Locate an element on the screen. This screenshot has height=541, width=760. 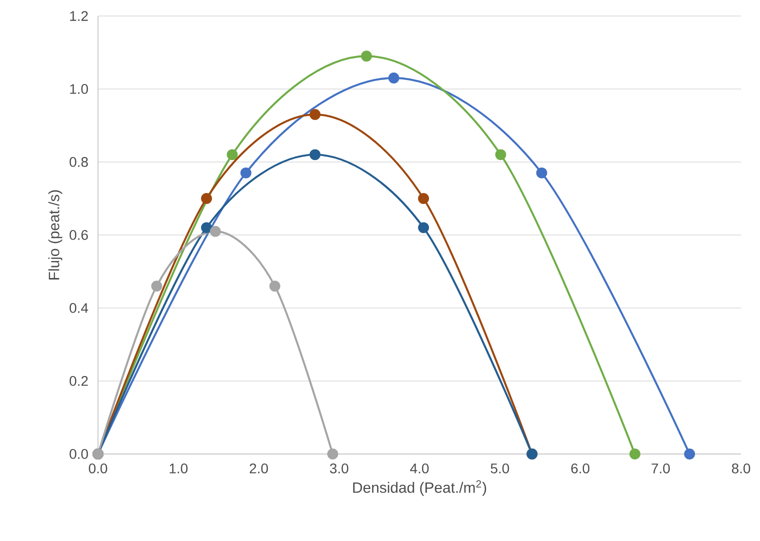
x-axis-title: Densidad (Peat./m$^{2}$) is located at coordinates (419, 488).